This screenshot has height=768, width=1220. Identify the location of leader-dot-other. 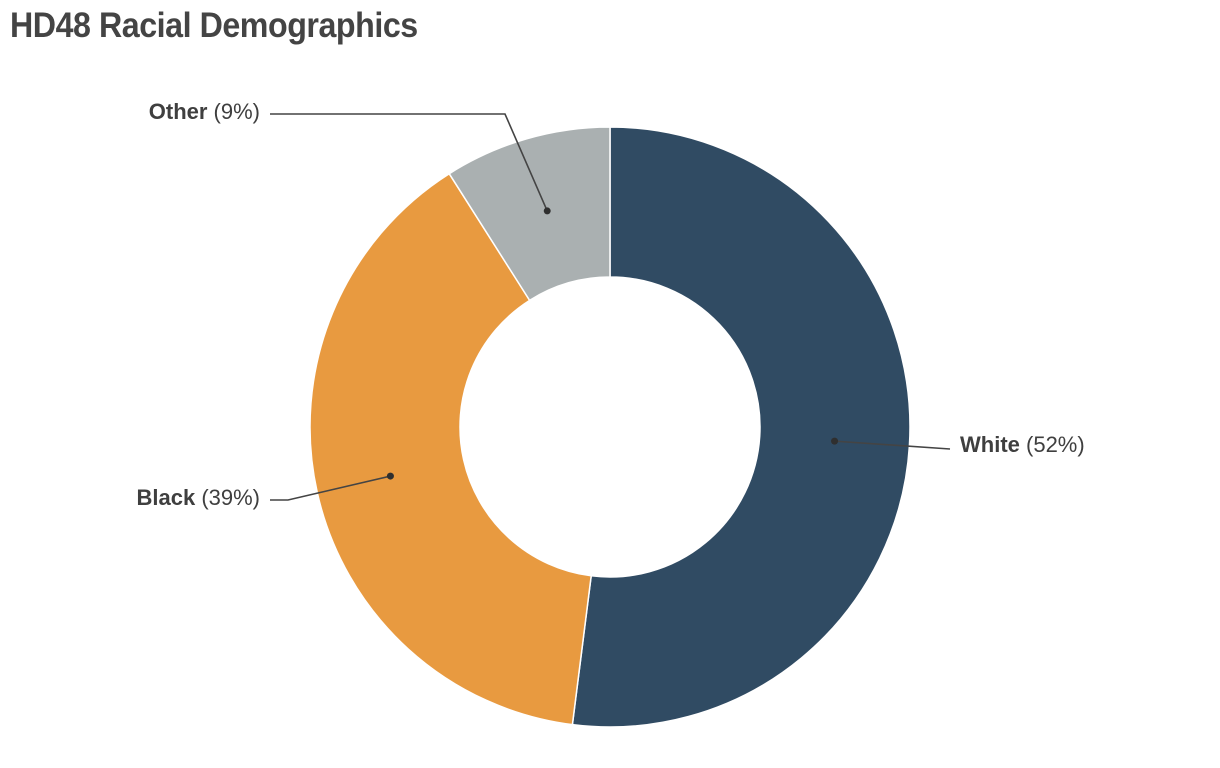
(547, 211).